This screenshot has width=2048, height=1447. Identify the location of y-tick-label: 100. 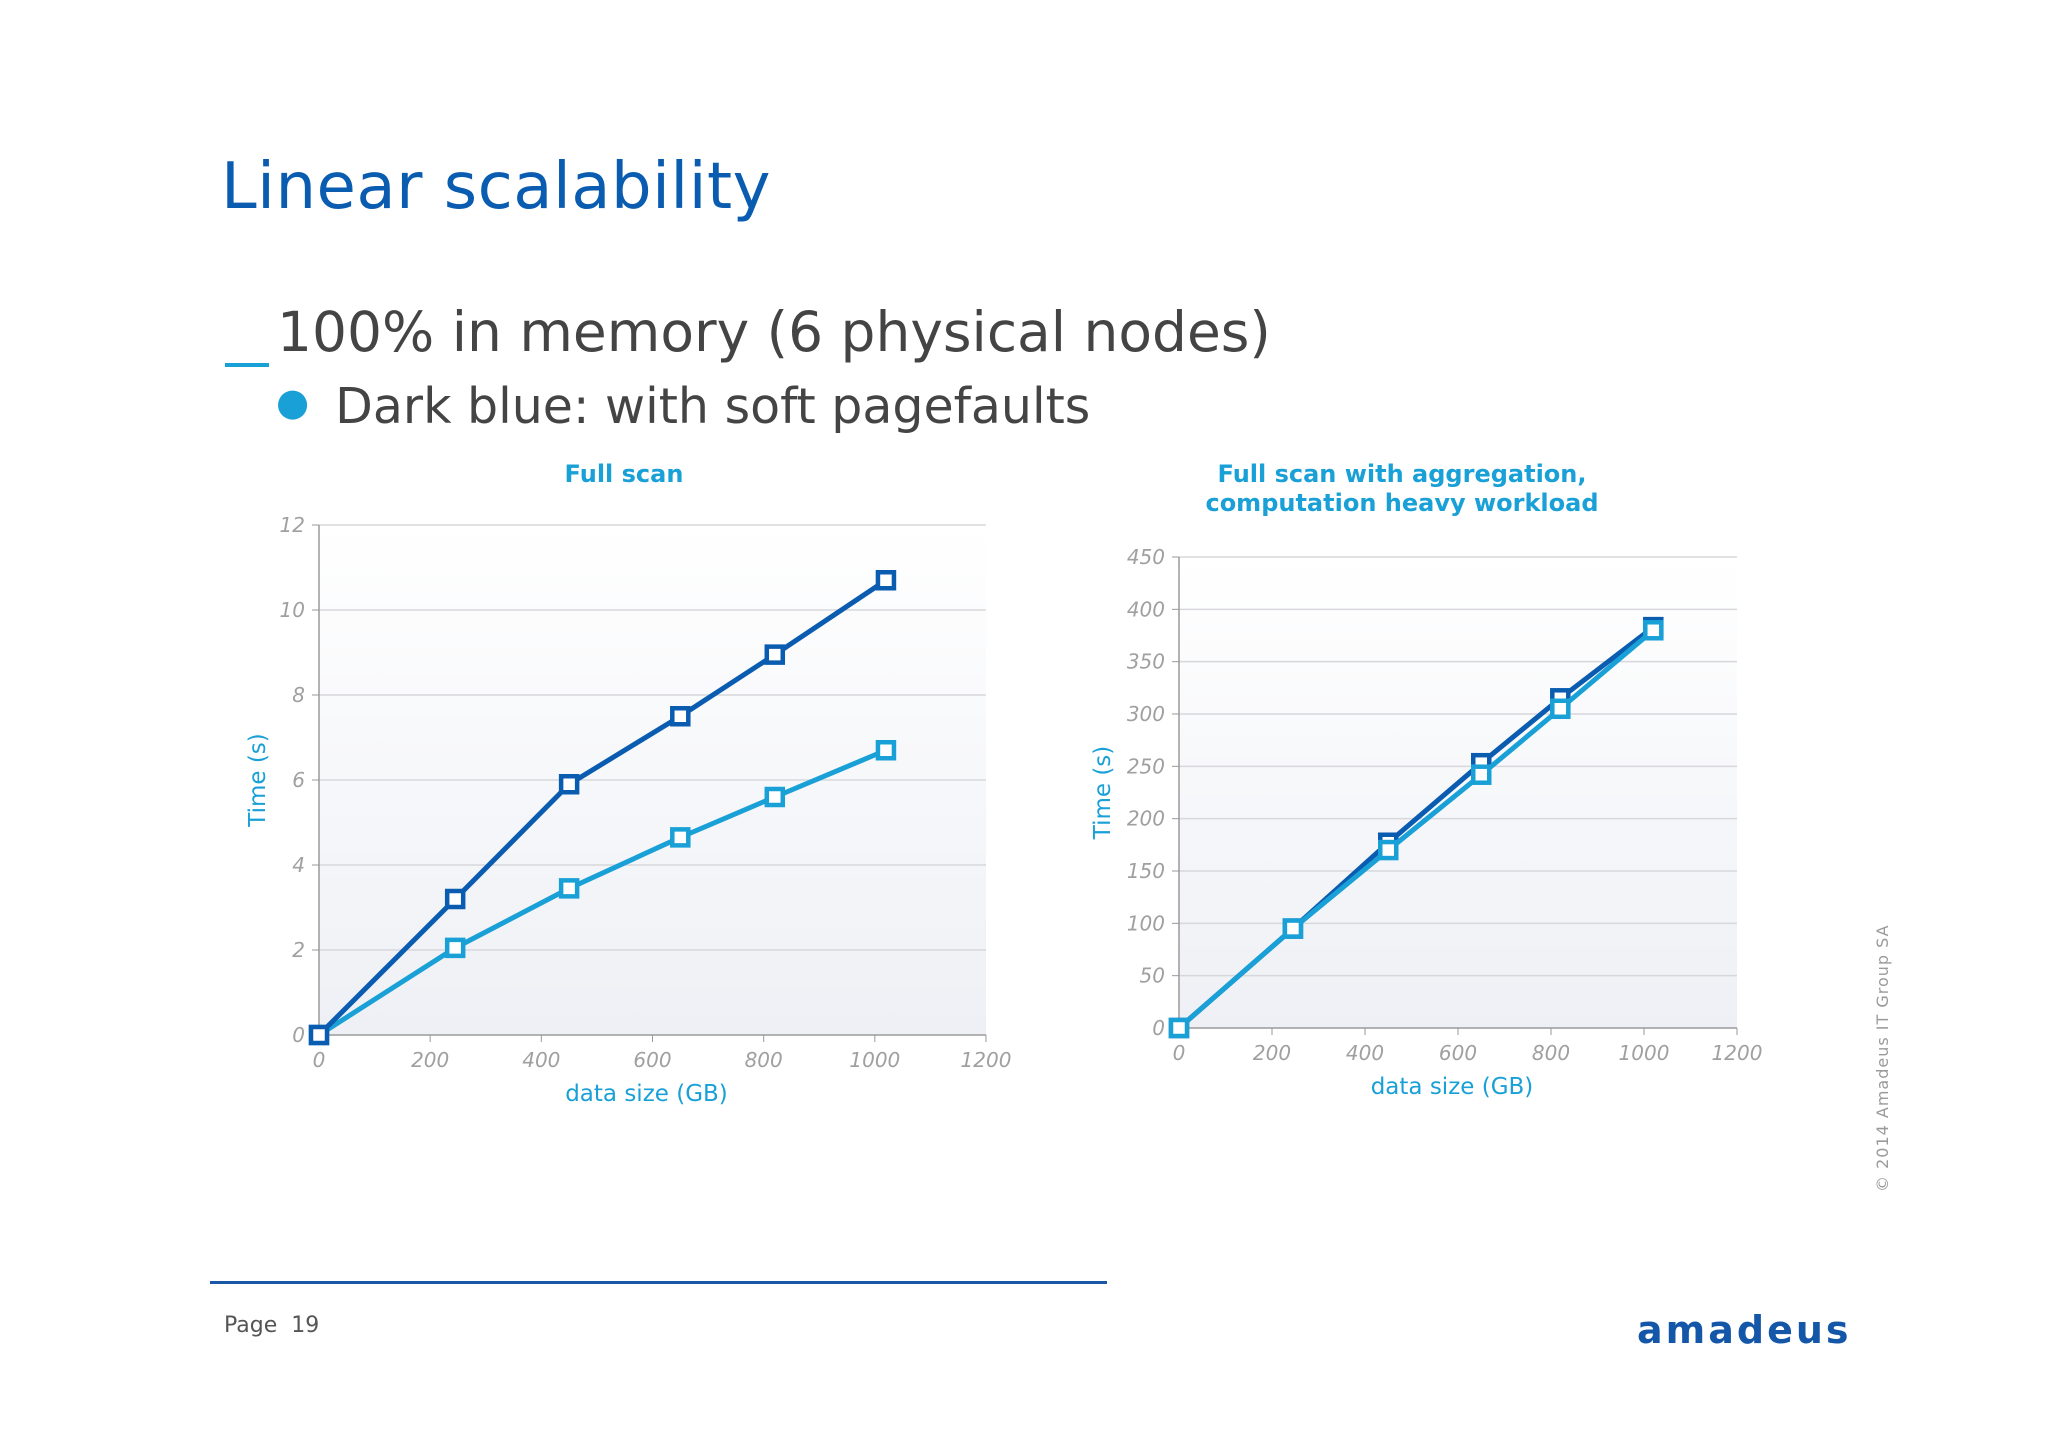
(1146, 923).